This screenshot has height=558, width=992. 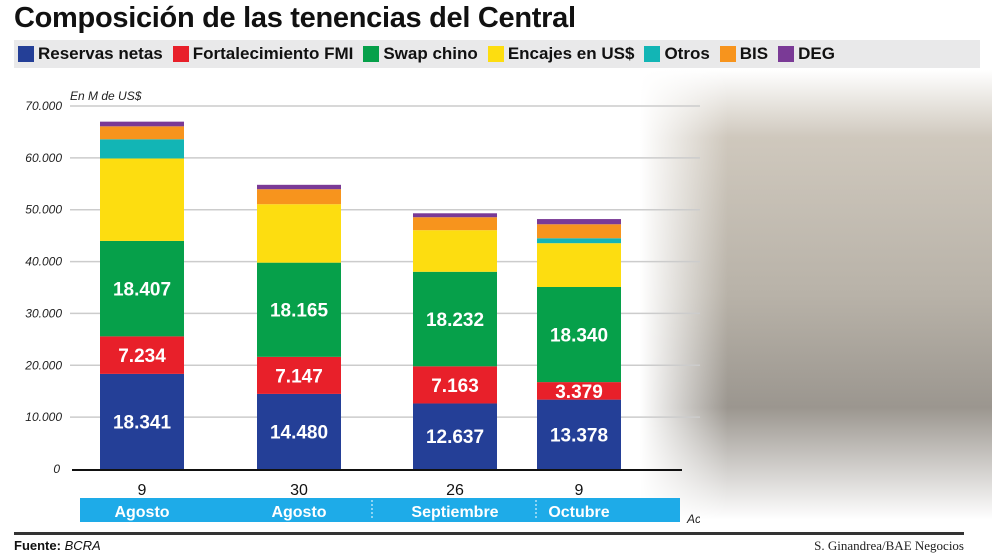 What do you see at coordinates (43, 313) in the screenshot?
I see `y-tick-label: 30.000` at bounding box center [43, 313].